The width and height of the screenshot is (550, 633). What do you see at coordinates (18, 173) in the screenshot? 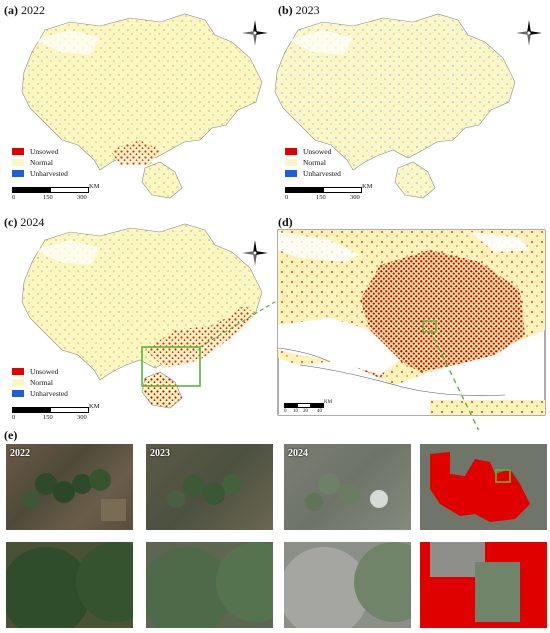
I see `unharvested-swatch` at bounding box center [18, 173].